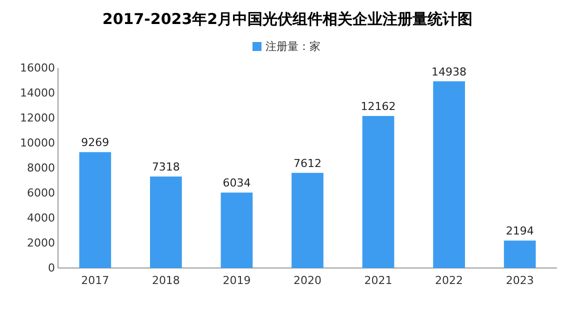 The height and width of the screenshot is (326, 575). I want to click on y-tick-label: 2000, so click(41, 243).